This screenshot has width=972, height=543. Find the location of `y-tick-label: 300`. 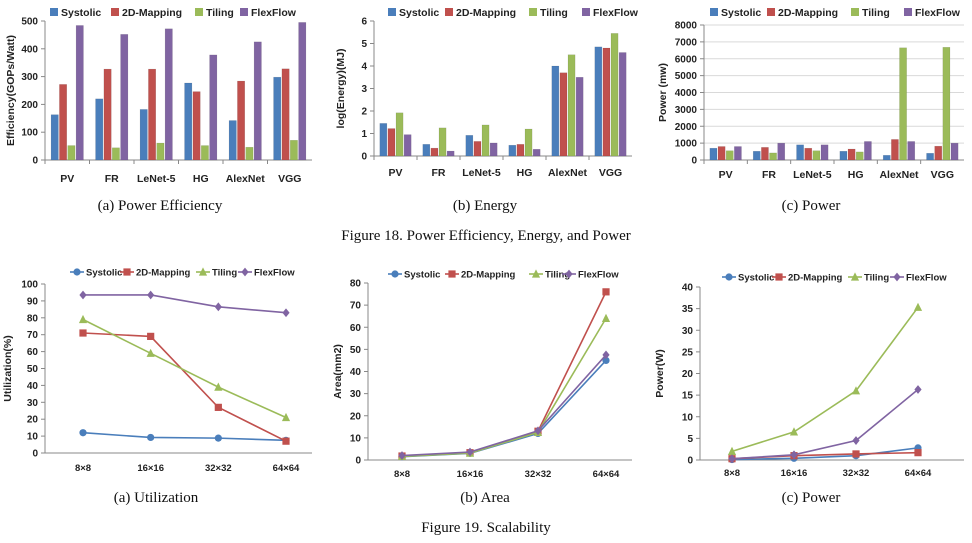

y-tick-label: 300 is located at coordinates (29, 77).